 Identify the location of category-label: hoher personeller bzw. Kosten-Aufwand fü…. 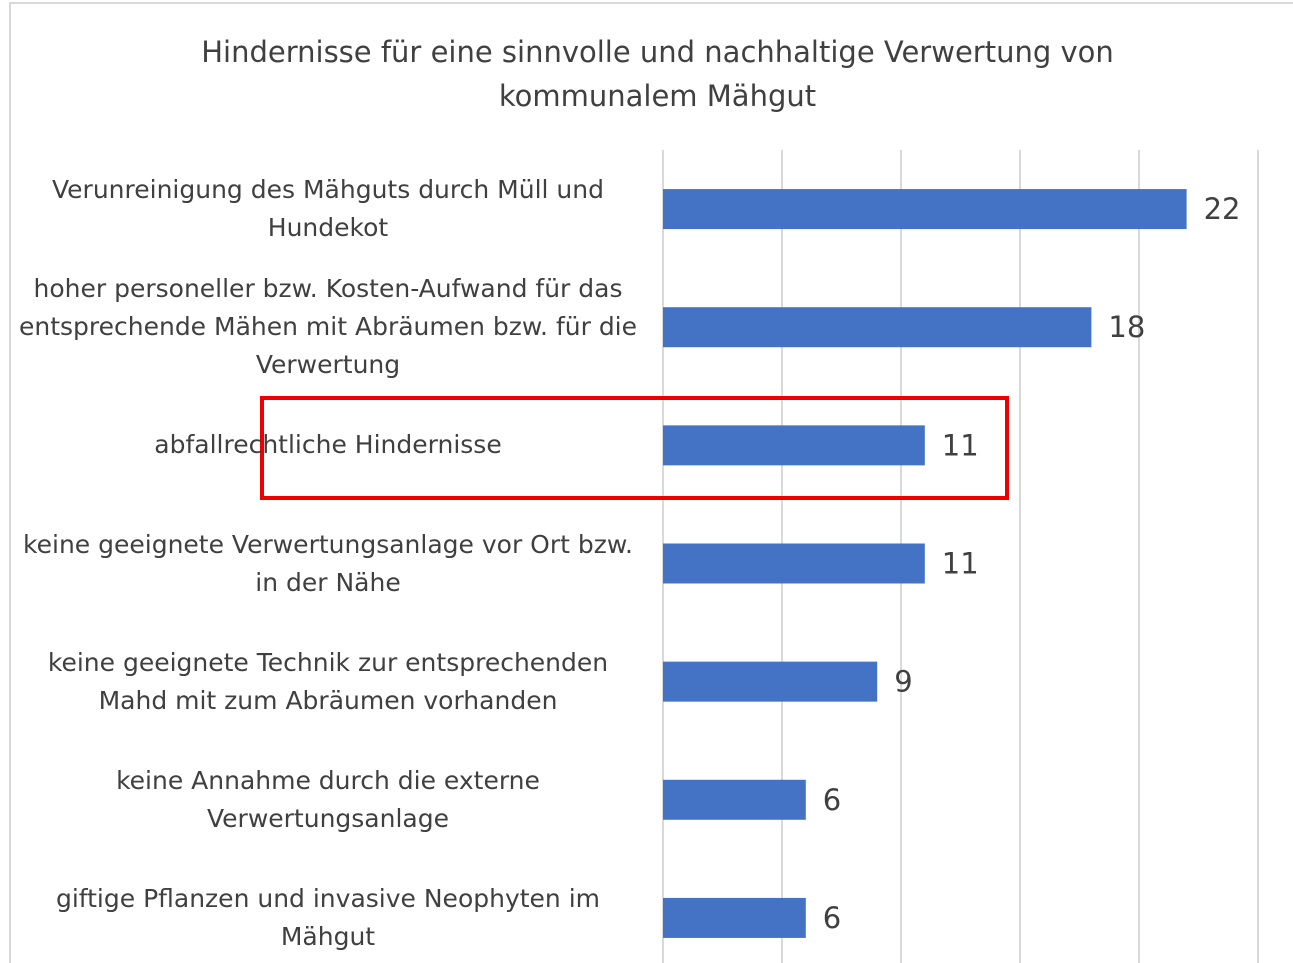
(328, 327).